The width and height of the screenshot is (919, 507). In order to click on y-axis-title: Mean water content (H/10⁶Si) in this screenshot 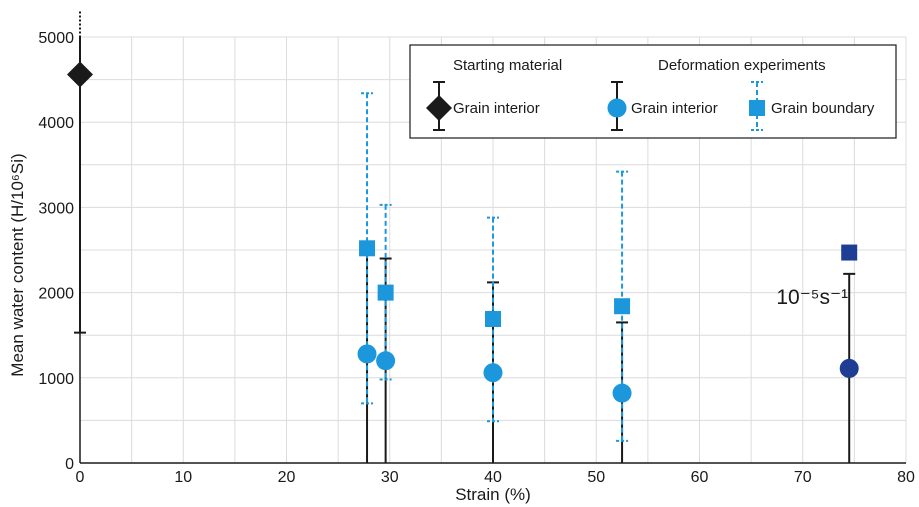, I will do `click(17, 264)`.